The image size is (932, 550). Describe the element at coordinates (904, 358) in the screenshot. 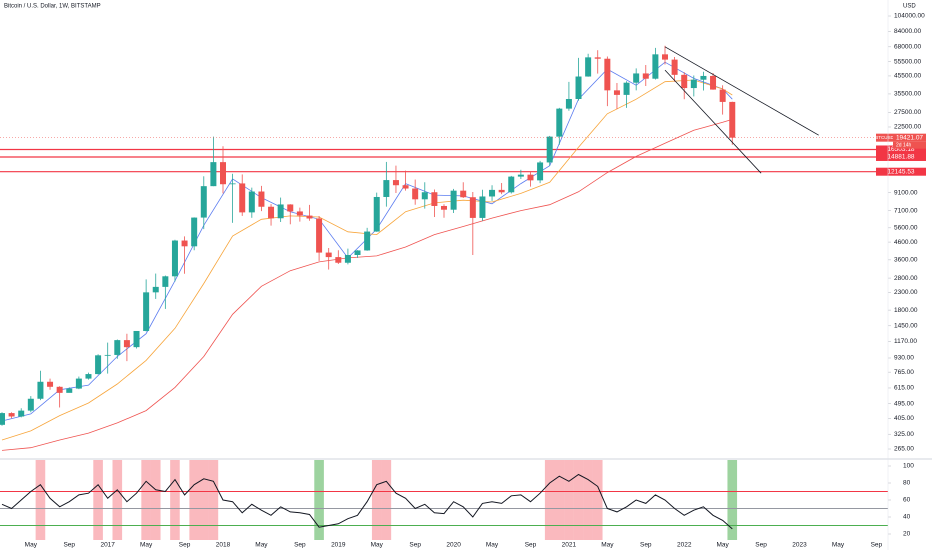

I see `y-tick-label: 930.00` at that location.